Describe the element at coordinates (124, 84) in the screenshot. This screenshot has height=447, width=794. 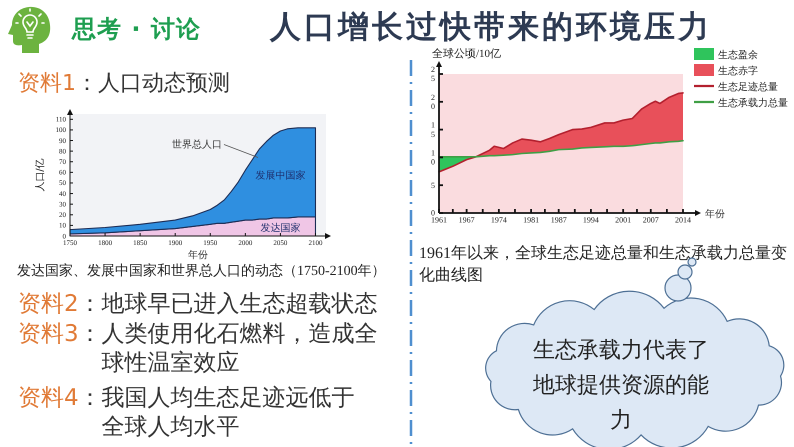
I see `chart-title: 资料1：人口动态预测` at that location.